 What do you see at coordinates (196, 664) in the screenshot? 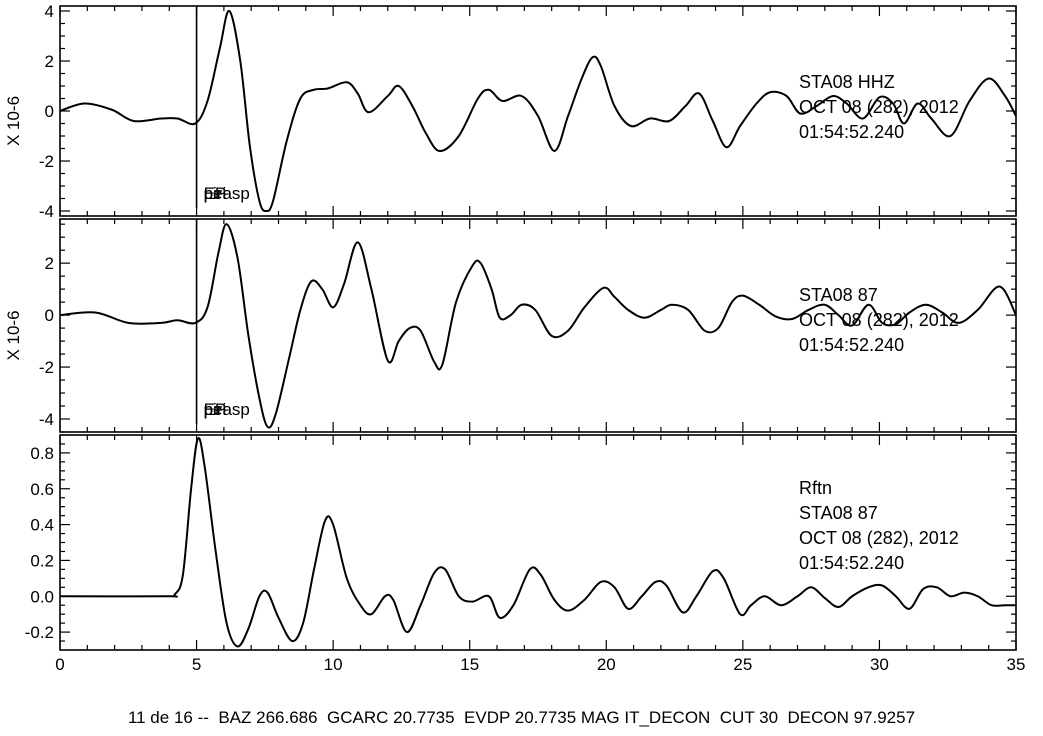
I see `x-tick-label: 5` at bounding box center [196, 664].